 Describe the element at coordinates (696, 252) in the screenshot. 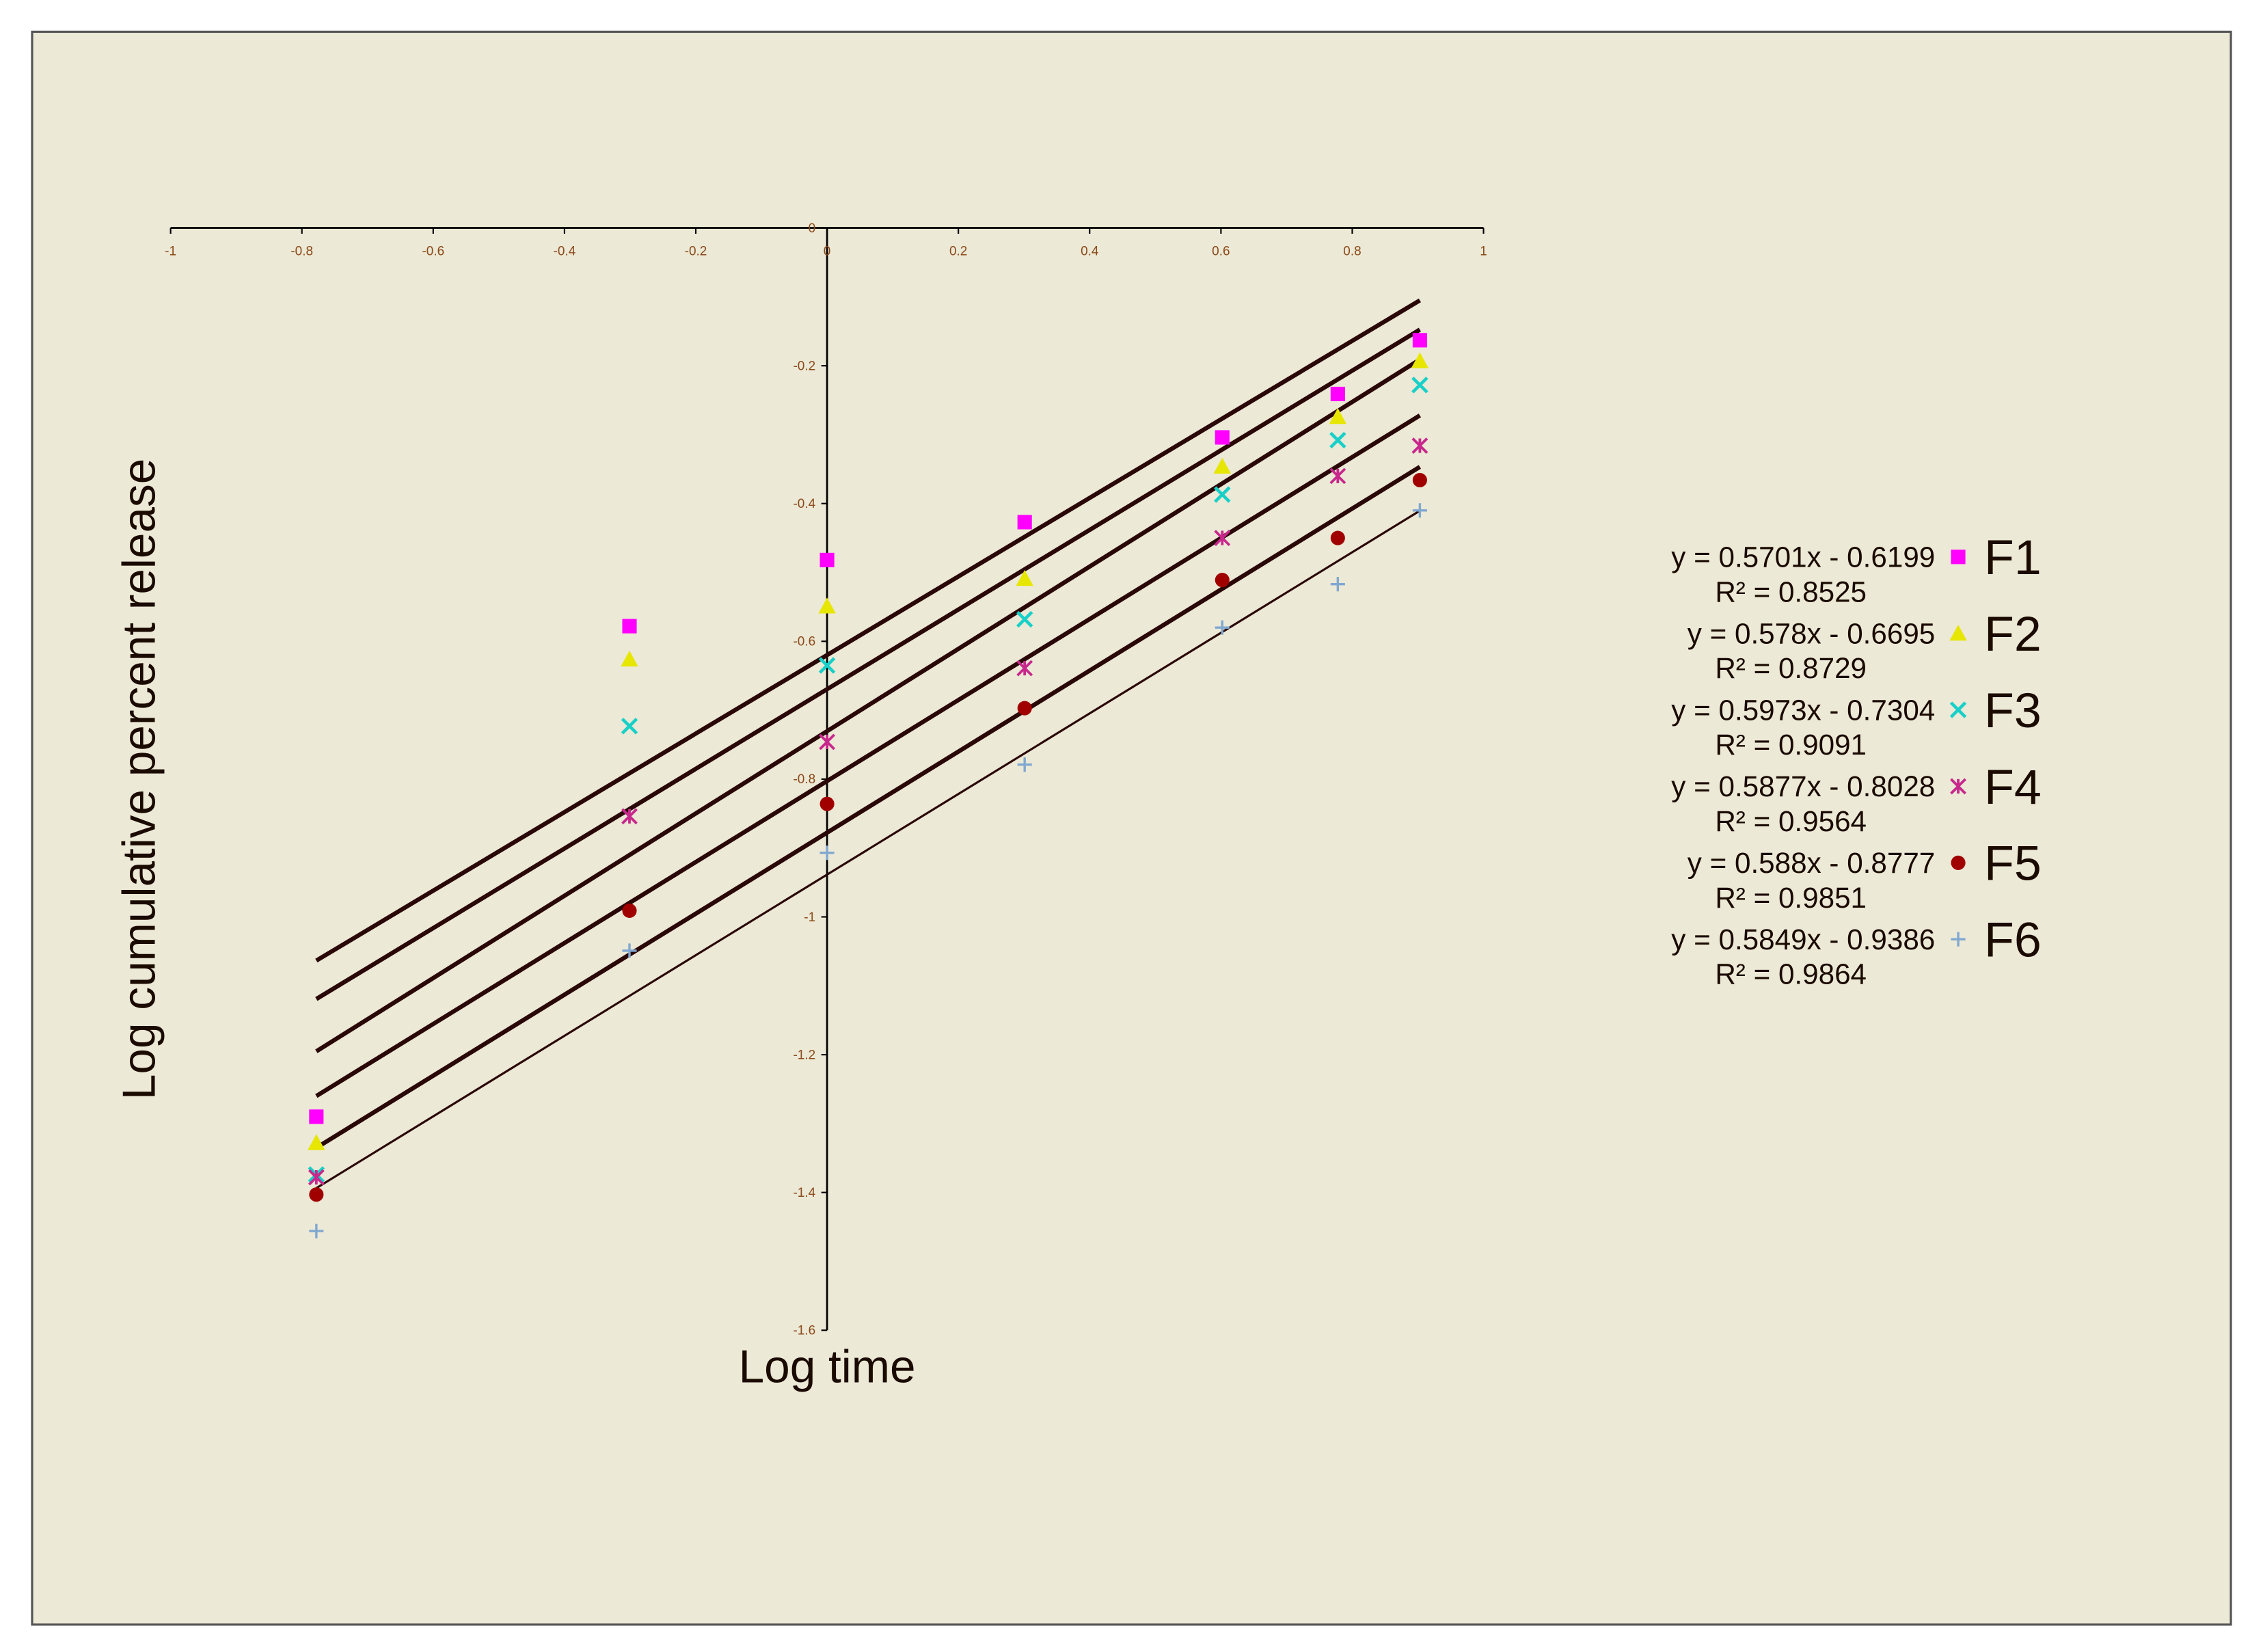

I see `x-tick-label: -0.2` at that location.